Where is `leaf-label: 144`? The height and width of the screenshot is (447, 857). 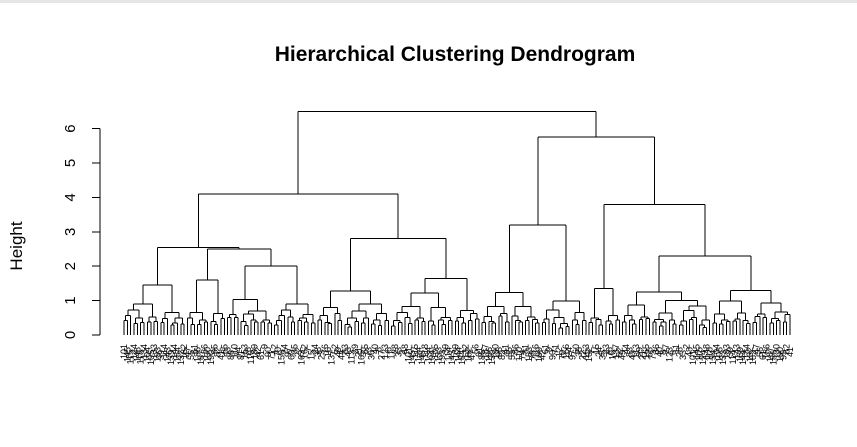 leaf-label: 144 is located at coordinates (743, 357).